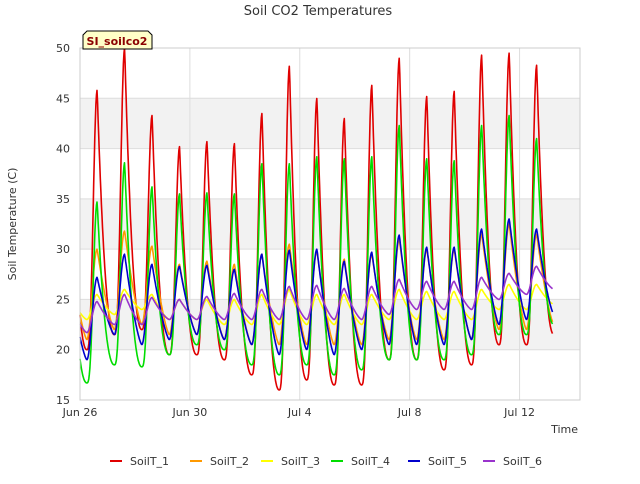 Image resolution: width=640 pixels, height=484 pixels. I want to click on legend-label-SoilT_1: SoilT_1, so click(149, 461).